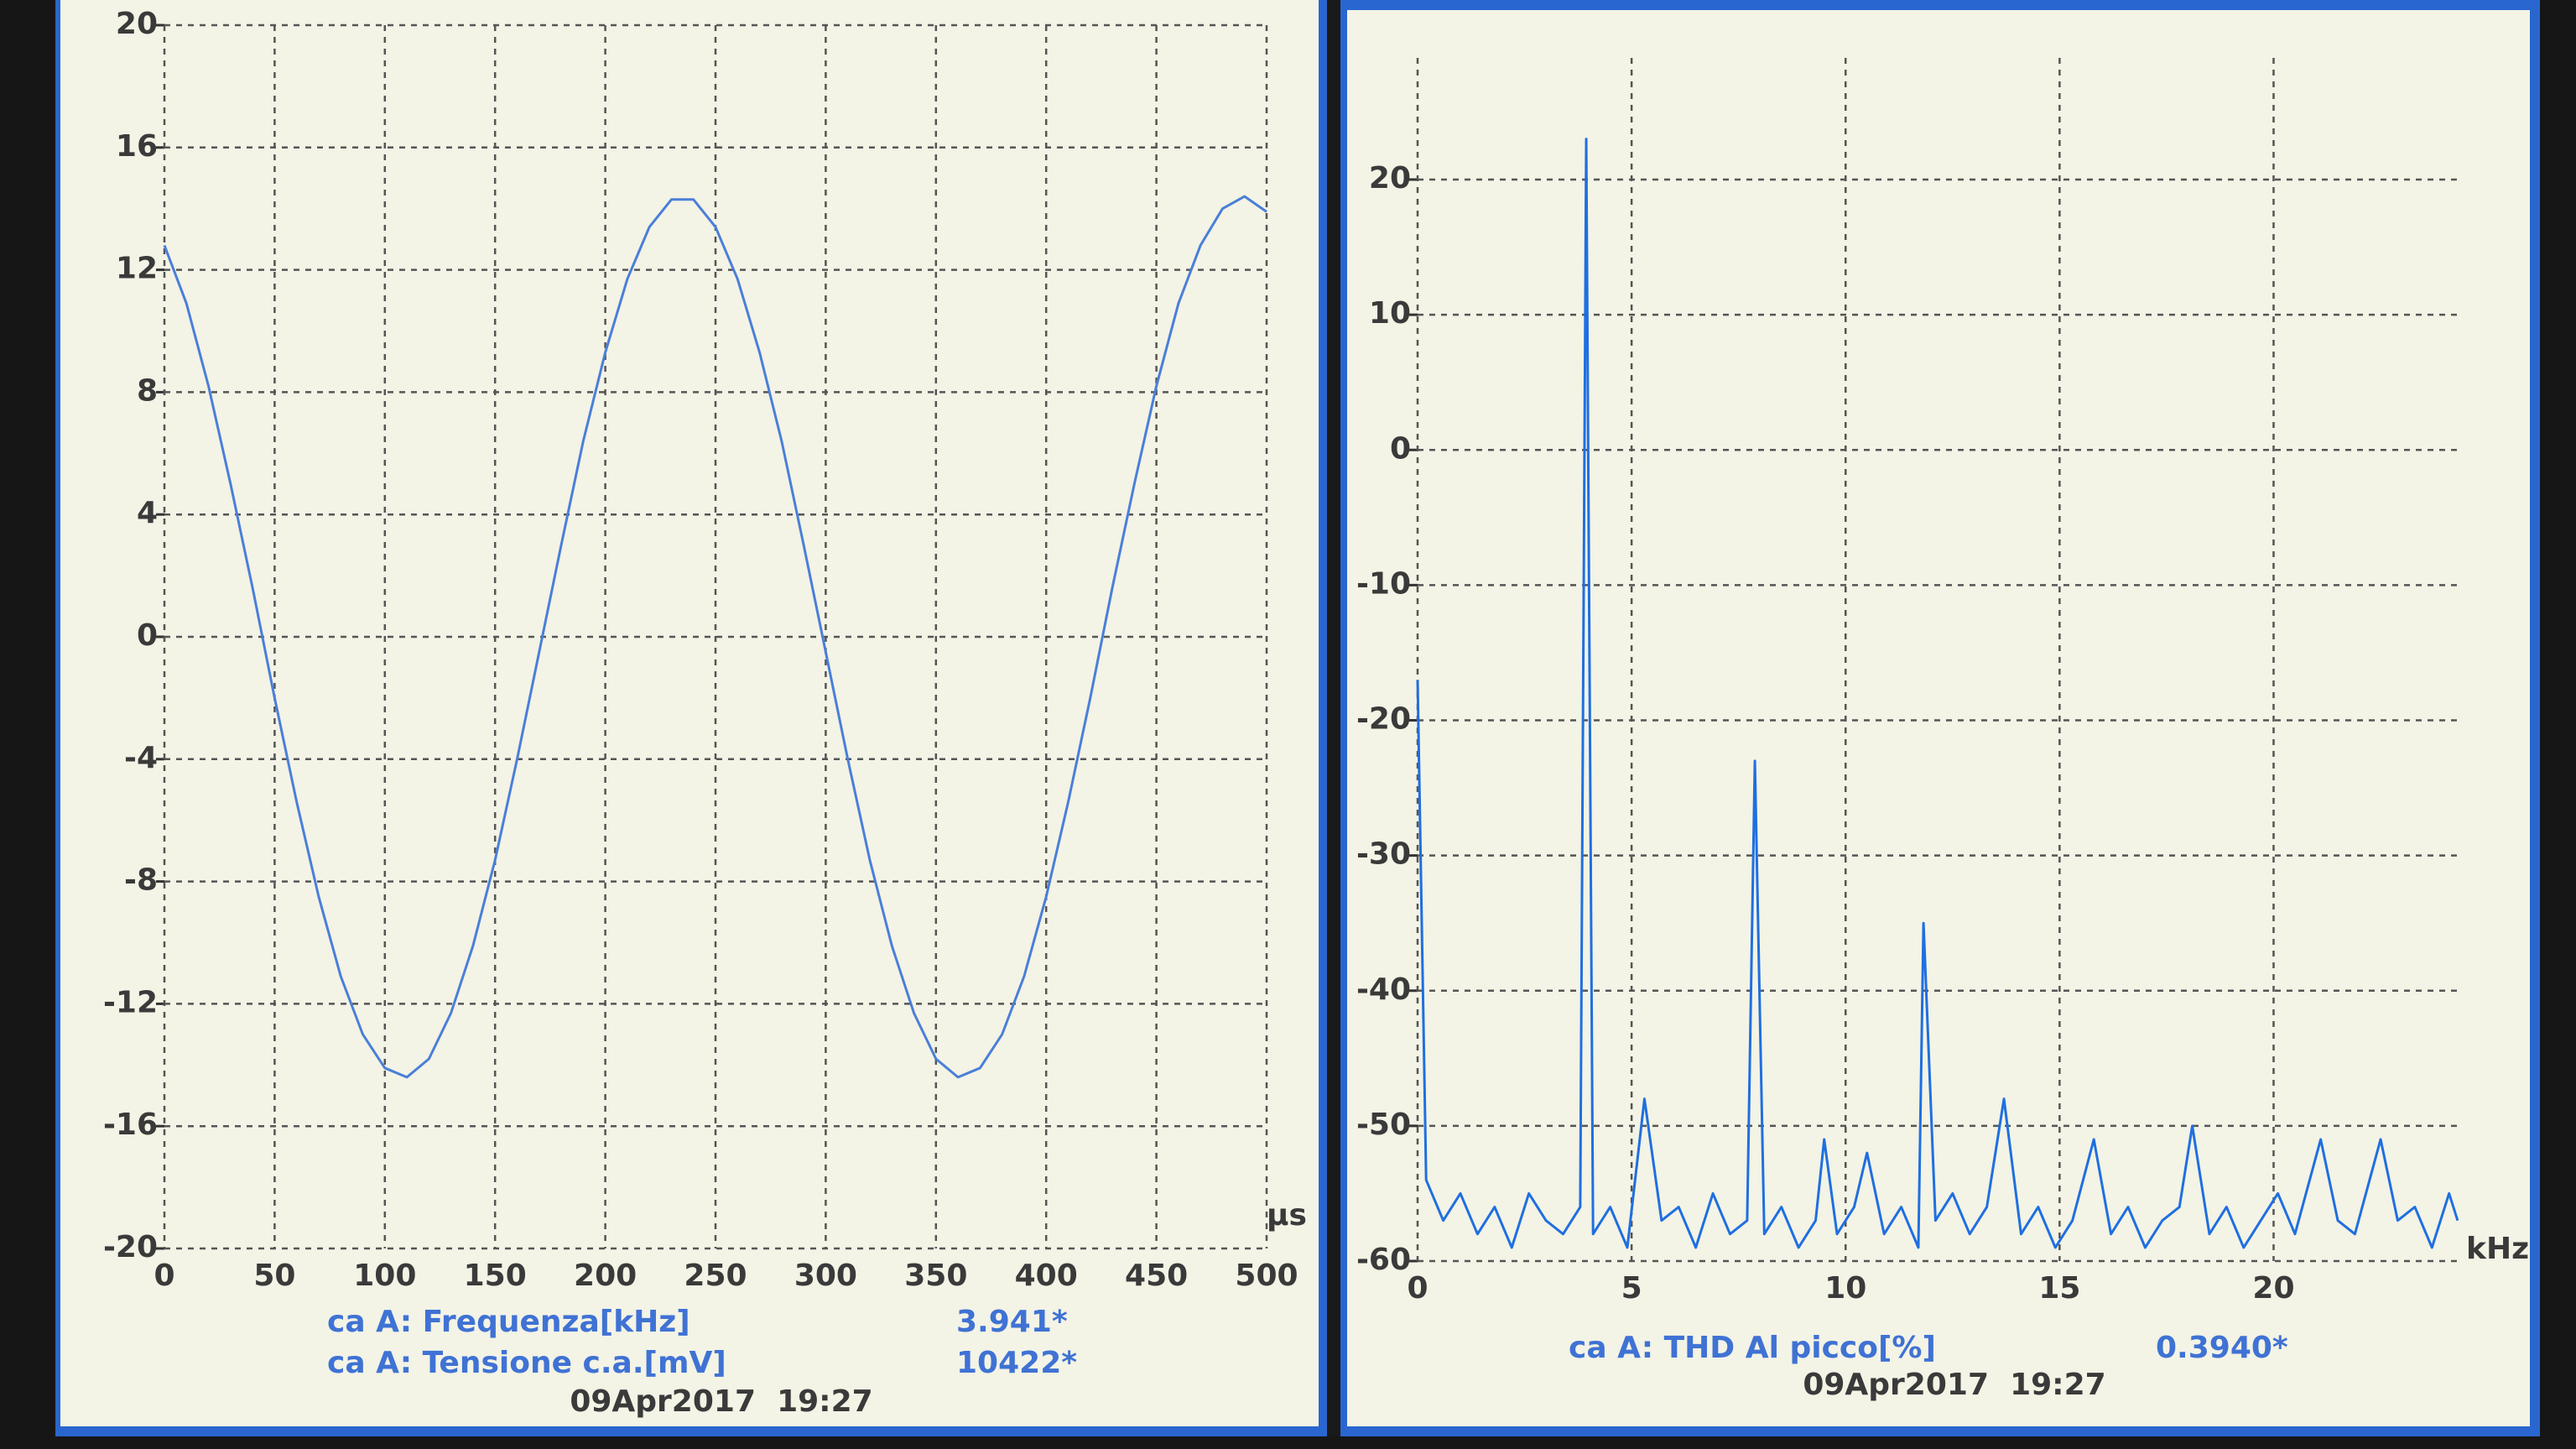 This screenshot has width=2576, height=1449. Describe the element at coordinates (1383, 1260) in the screenshot. I see `y-tick-label: -60` at that location.